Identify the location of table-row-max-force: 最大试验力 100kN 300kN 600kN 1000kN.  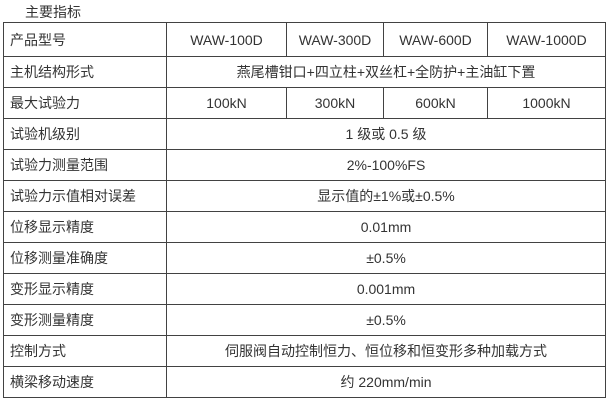
(304, 103).